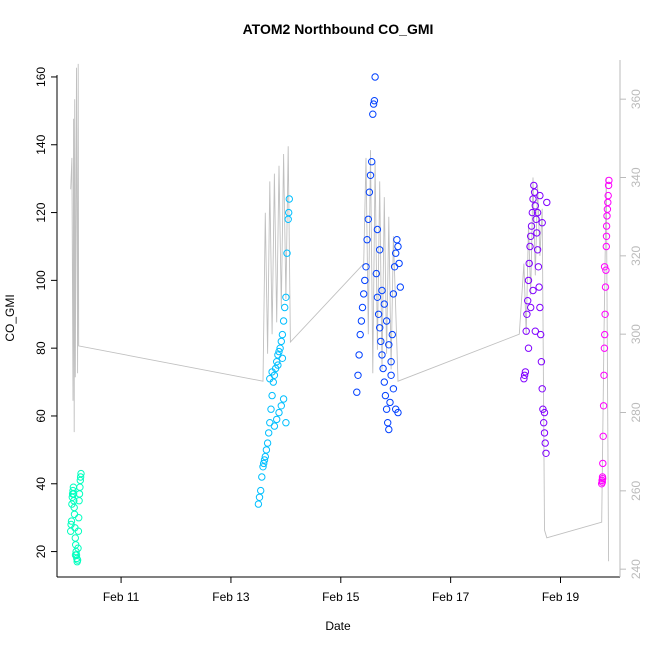 Image resolution: width=650 pixels, height=650 pixels. What do you see at coordinates (636, 491) in the screenshot?
I see `y2-tick-label: 260` at bounding box center [636, 491].